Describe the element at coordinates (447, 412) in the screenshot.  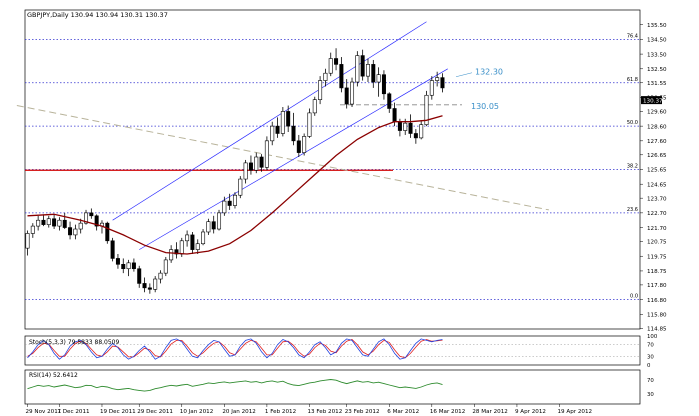
I see `x-tick-label: 16 Mar 2012` at that location.